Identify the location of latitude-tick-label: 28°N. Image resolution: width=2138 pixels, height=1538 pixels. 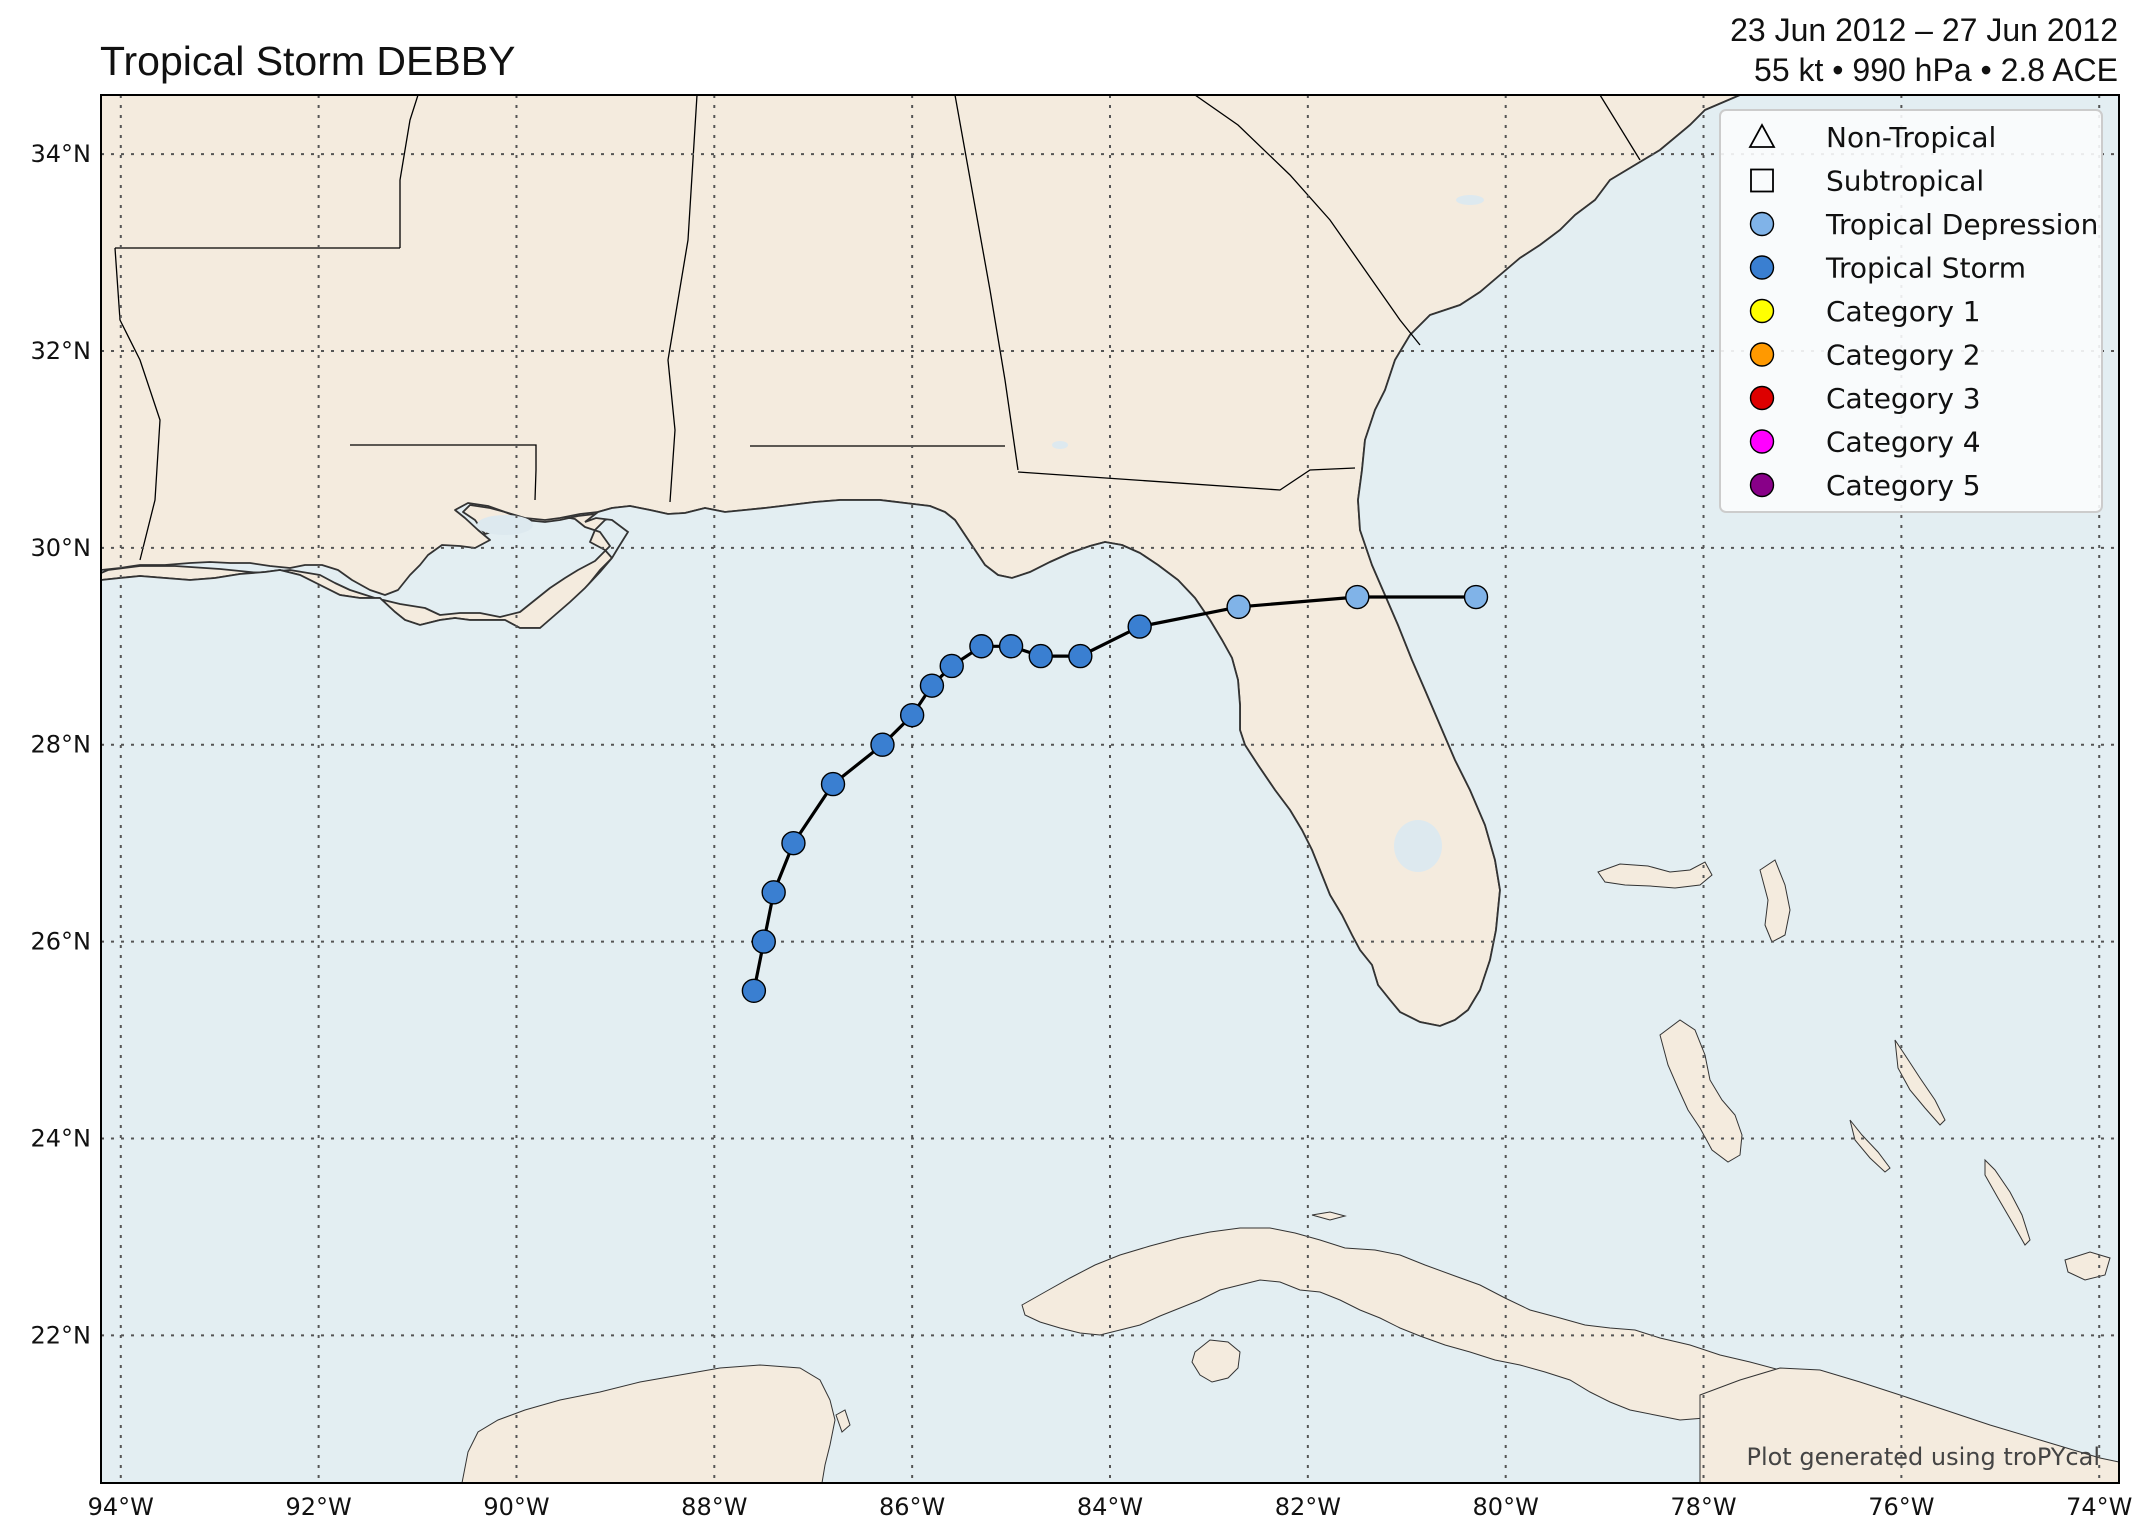
(61, 745).